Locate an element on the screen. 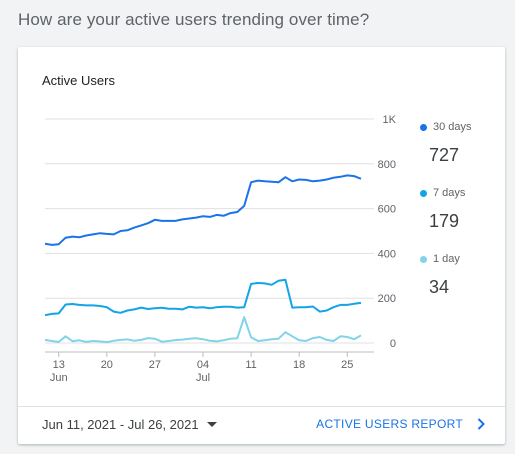  legend-label-1-day: 1 day is located at coordinates (440, 259).